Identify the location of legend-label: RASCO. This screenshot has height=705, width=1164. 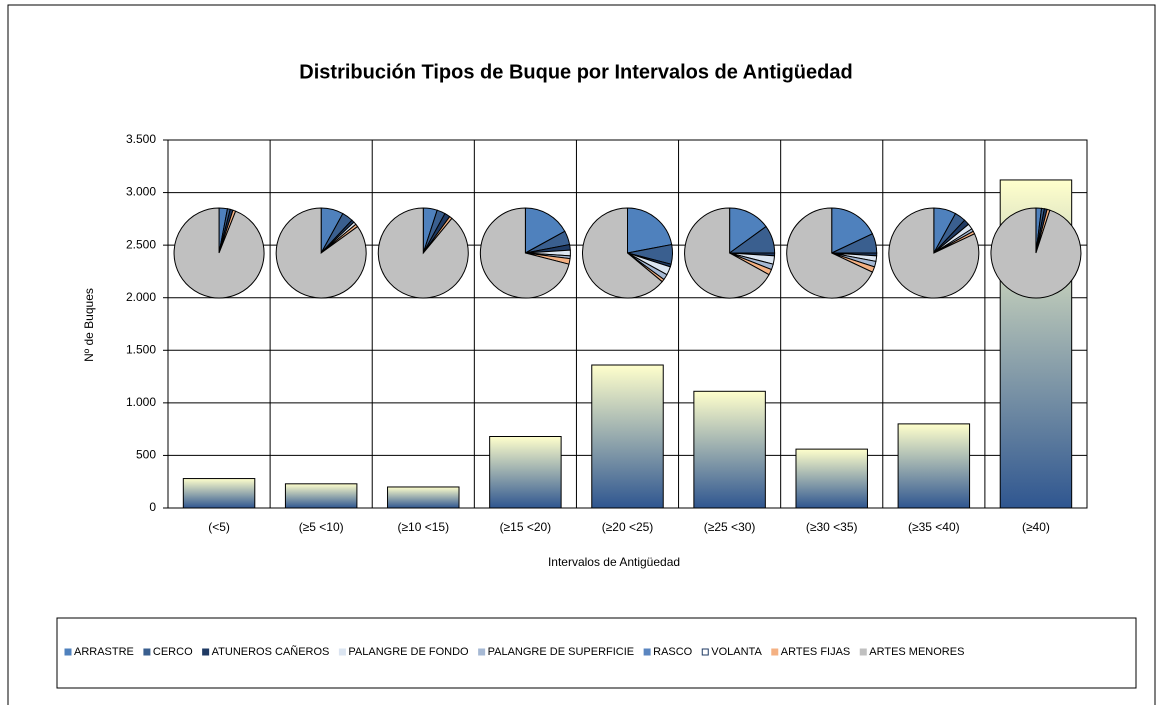
(673, 652).